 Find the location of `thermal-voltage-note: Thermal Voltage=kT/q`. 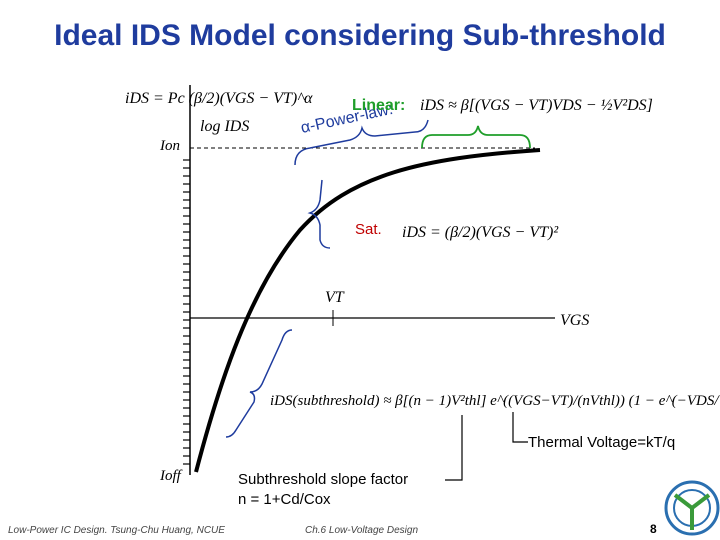

thermal-voltage-note: Thermal Voltage=kT/q is located at coordinates (601, 442).